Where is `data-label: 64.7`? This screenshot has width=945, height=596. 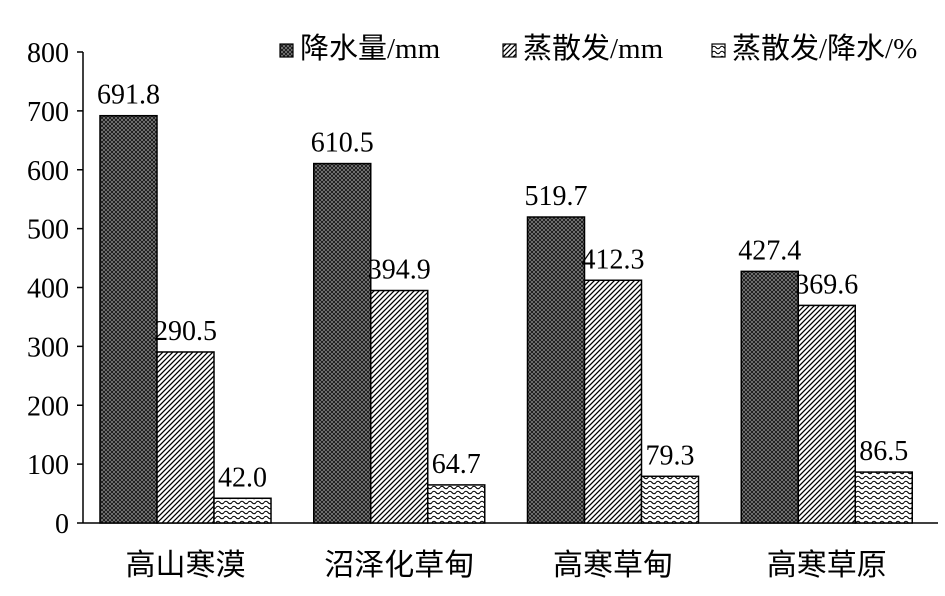 data-label: 64.7 is located at coordinates (456, 464).